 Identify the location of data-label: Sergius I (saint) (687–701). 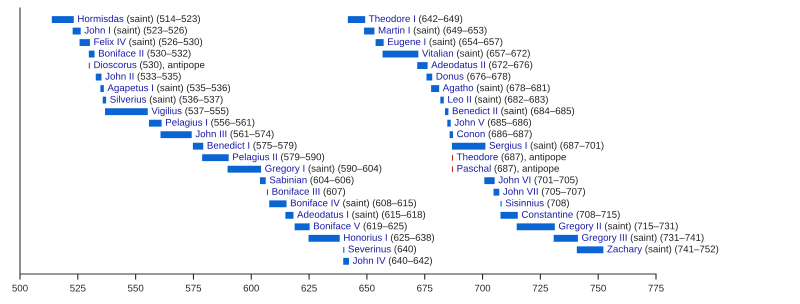
(546, 146).